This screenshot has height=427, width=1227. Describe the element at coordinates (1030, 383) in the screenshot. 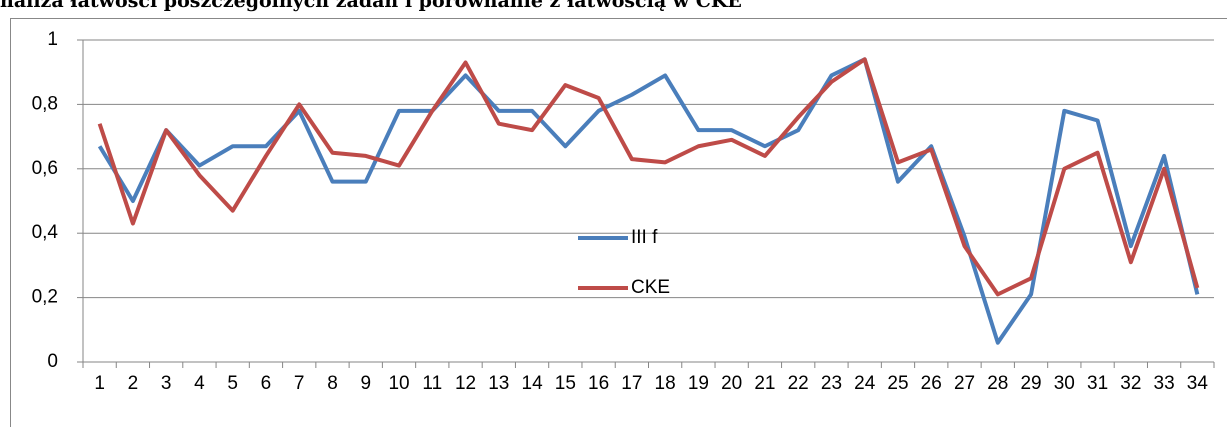

I see `x-tick-label: 29` at that location.